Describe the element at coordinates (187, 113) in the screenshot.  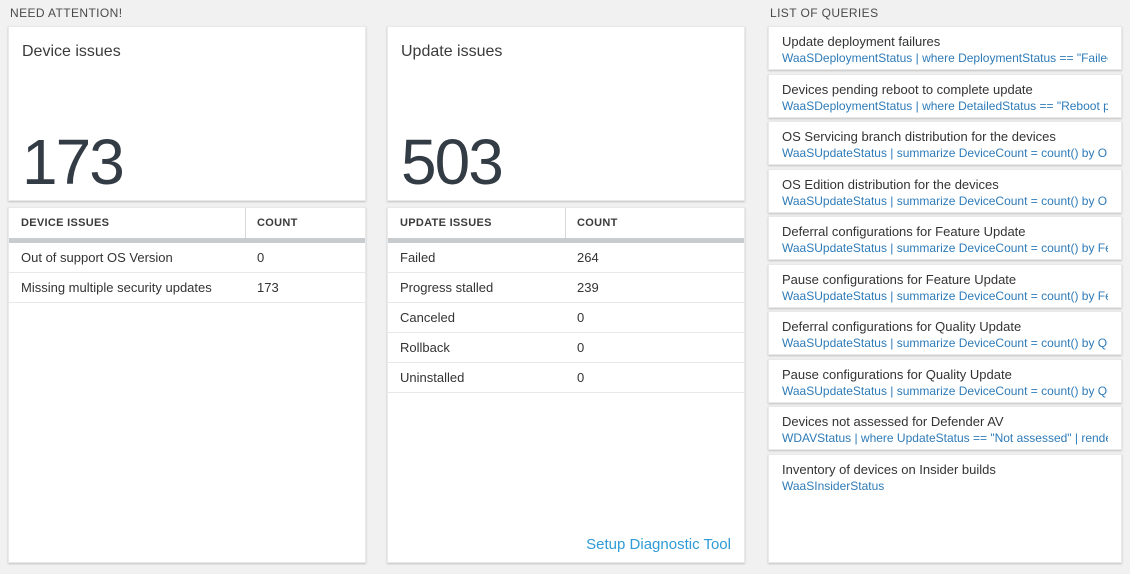
I see `device-issues-card: Device issues 173` at that location.